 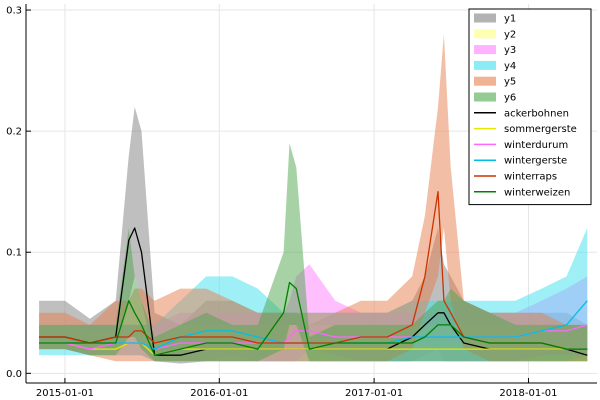 I want to click on legend-box, so click(x=530, y=107).